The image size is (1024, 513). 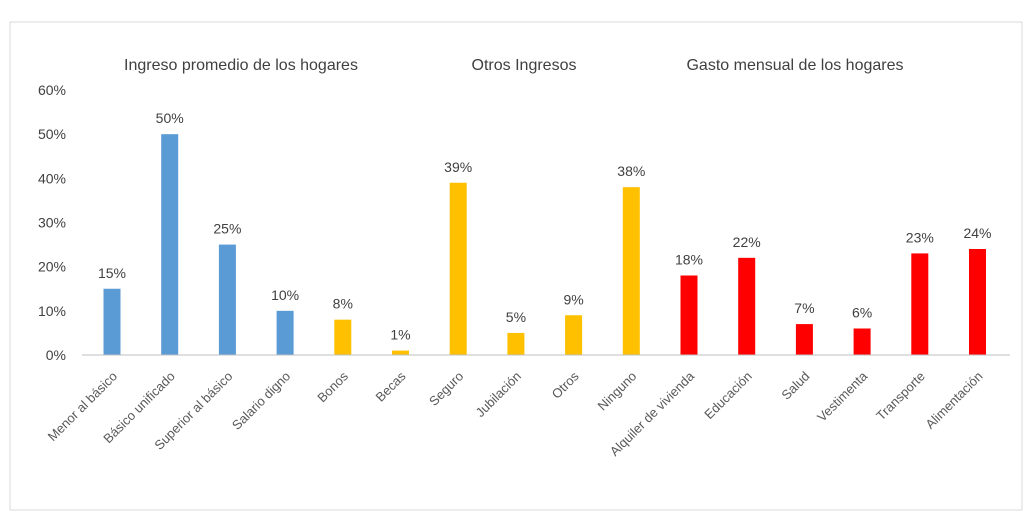 I want to click on data-label: 39%, so click(x=458, y=167).